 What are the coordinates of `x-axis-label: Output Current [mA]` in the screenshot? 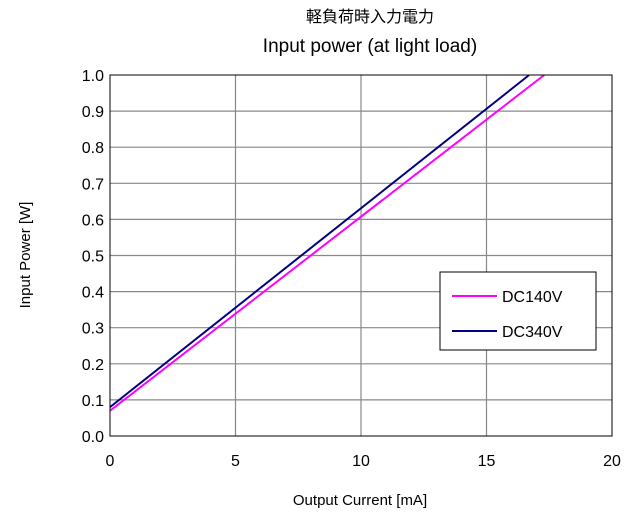 It's located at (360, 500).